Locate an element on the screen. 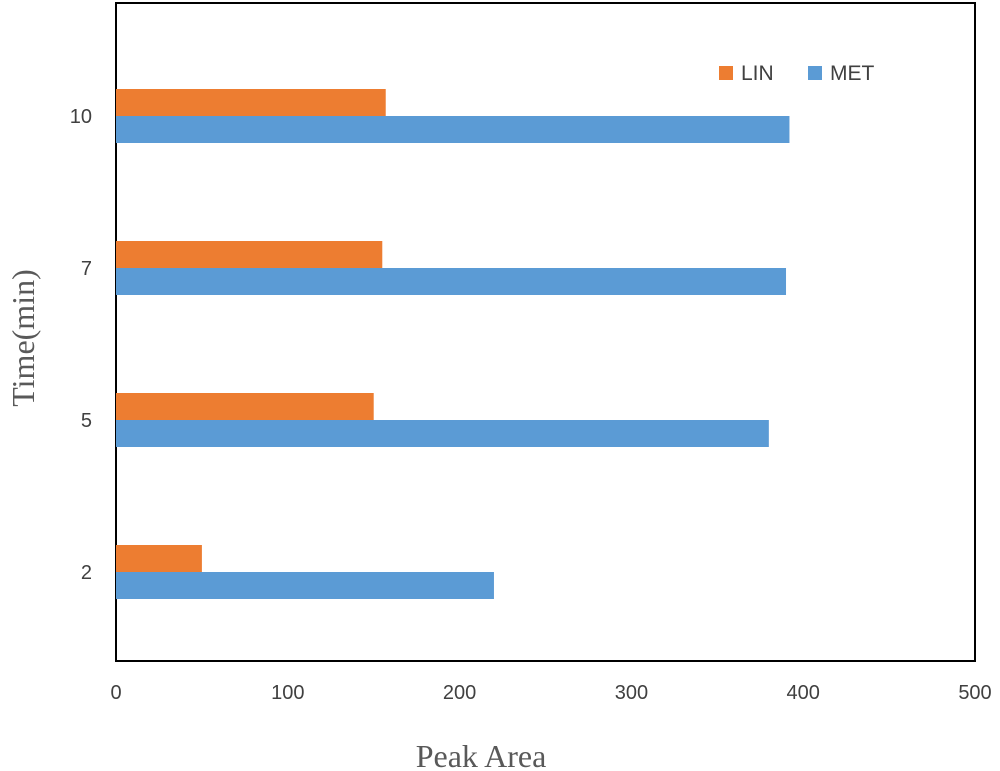 The height and width of the screenshot is (771, 1000). legend-swatch-met is located at coordinates (815, 73).